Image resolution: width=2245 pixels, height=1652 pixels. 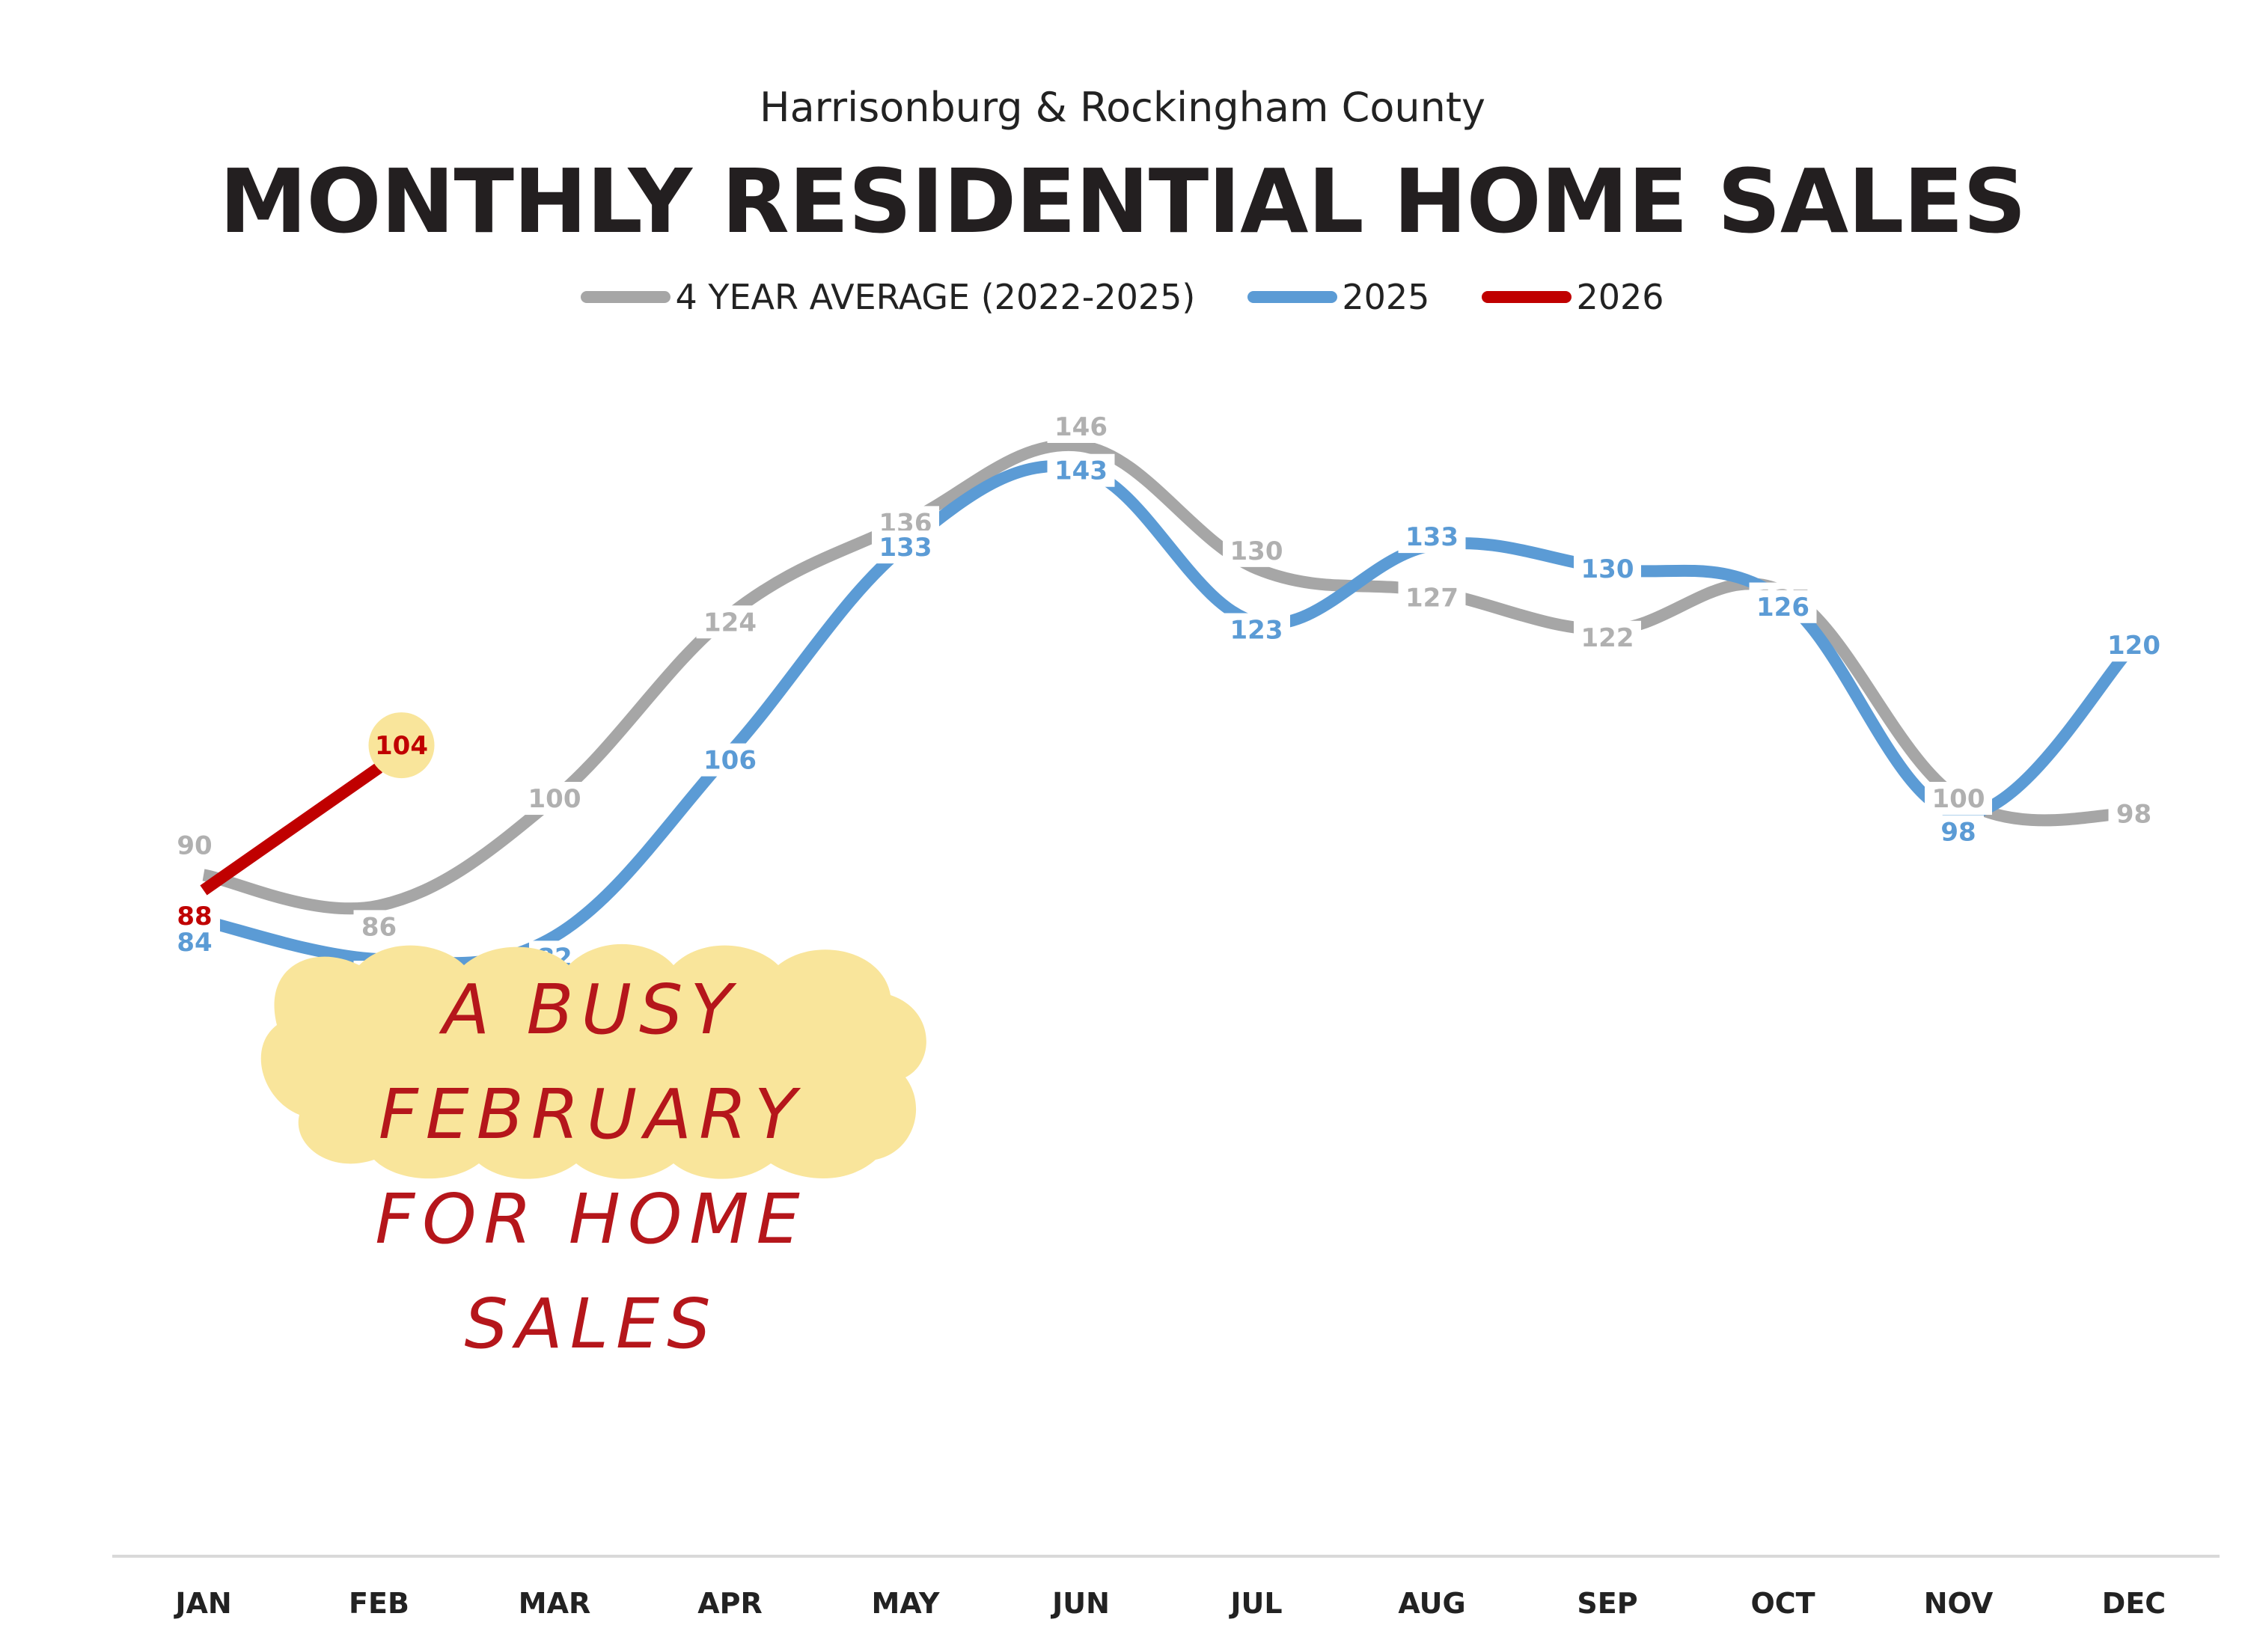 I want to click on legend-label-average: 4 YEAR AVERAGE (2022-2025), so click(x=935, y=297).